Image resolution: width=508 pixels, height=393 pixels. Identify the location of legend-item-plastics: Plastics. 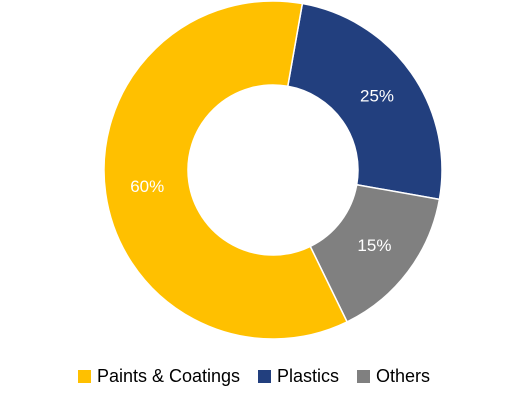
(298, 376).